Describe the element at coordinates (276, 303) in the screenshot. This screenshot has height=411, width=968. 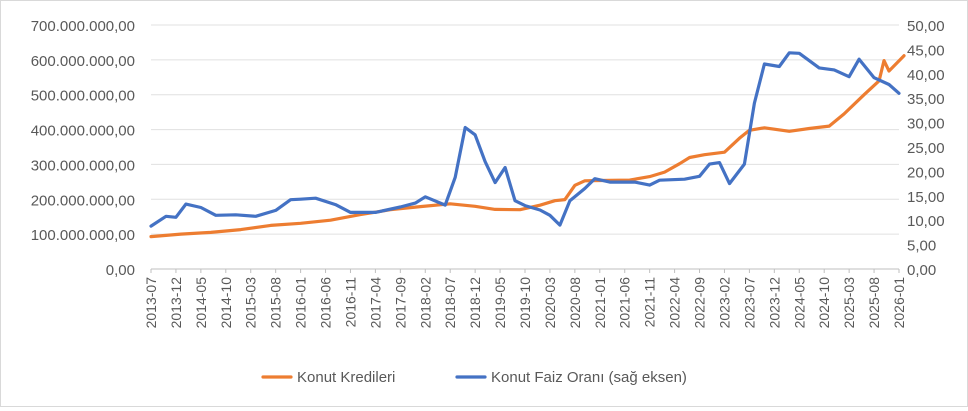
I see `x-tick-label: 2015-08` at that location.